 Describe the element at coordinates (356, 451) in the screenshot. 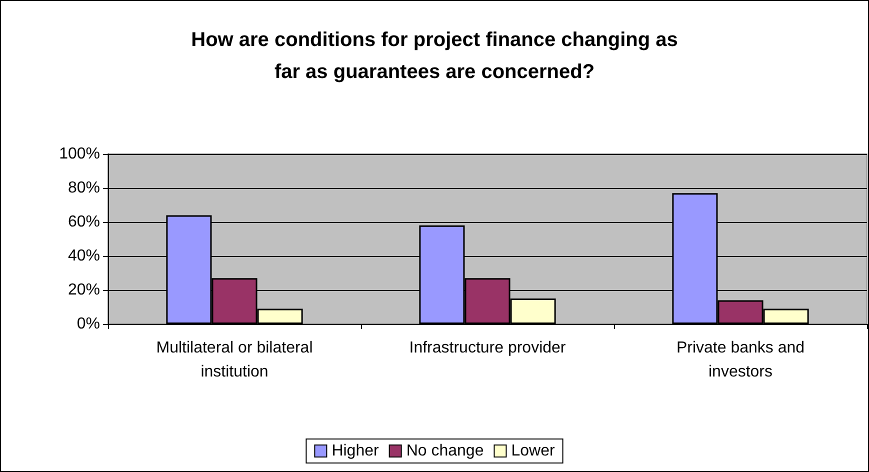

I see `legend-label: Higher` at that location.